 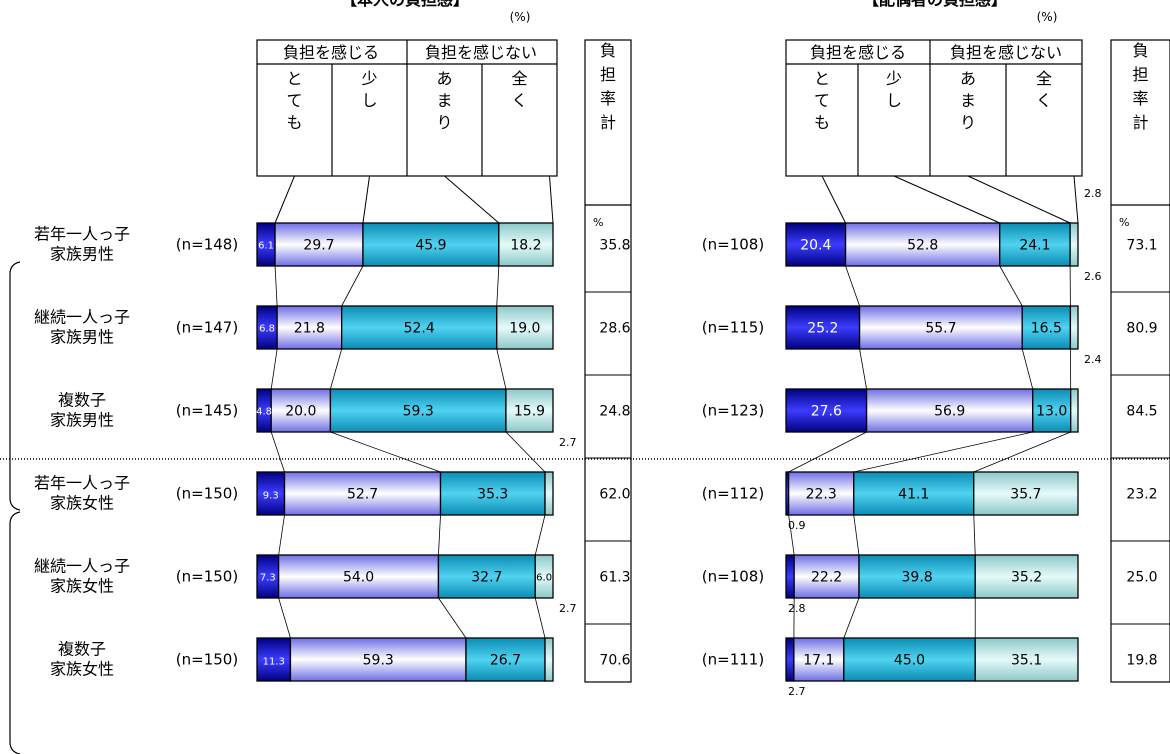 What do you see at coordinates (358, 578) in the screenshot?
I see `data-label: 54.0` at bounding box center [358, 578].